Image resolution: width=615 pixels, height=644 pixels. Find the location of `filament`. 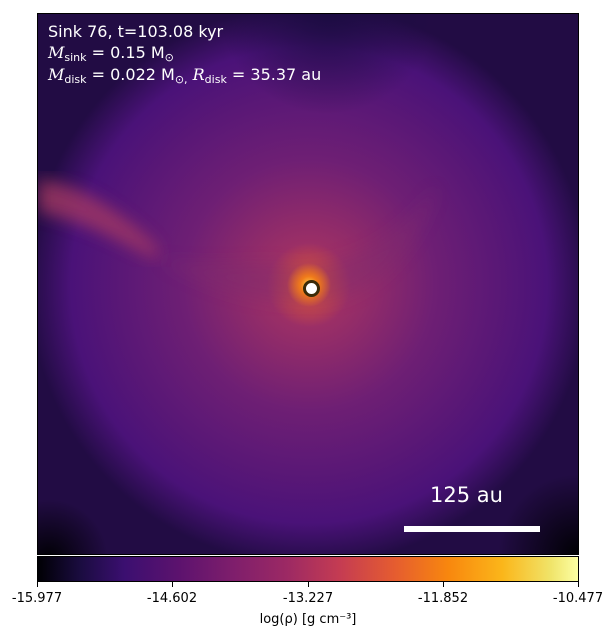

filament is located at coordinates (99, 219).